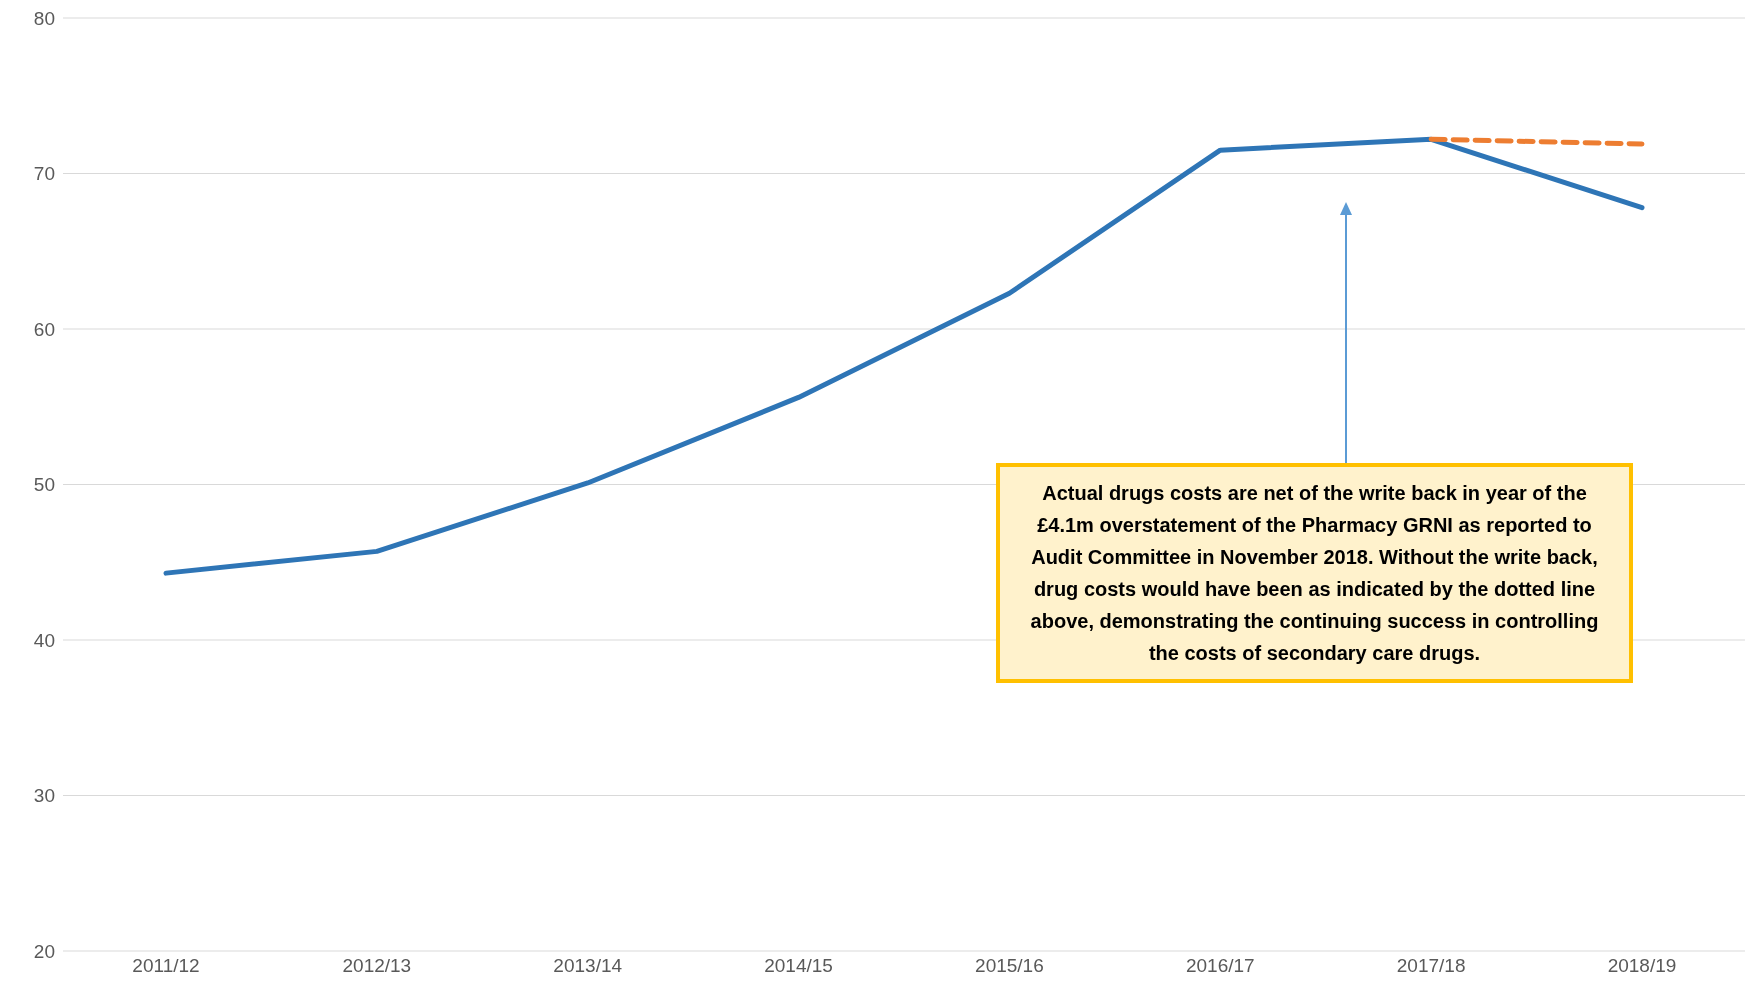 Image resolution: width=1753 pixels, height=995 pixels. I want to click on y-tick-label: 60, so click(44, 329).